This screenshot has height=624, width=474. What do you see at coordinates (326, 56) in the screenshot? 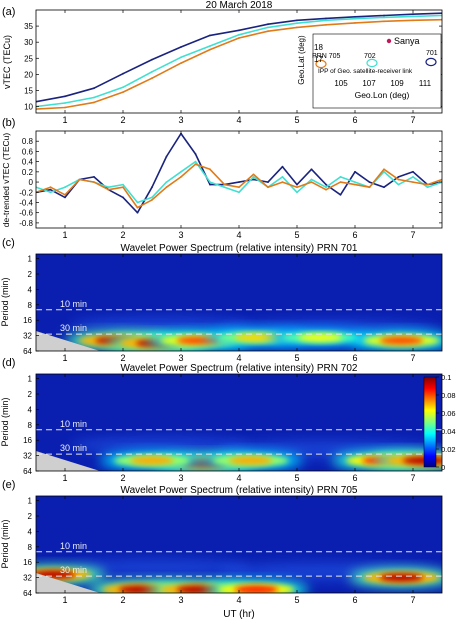
I see `inset-prn-705: PRN 705` at bounding box center [326, 56].